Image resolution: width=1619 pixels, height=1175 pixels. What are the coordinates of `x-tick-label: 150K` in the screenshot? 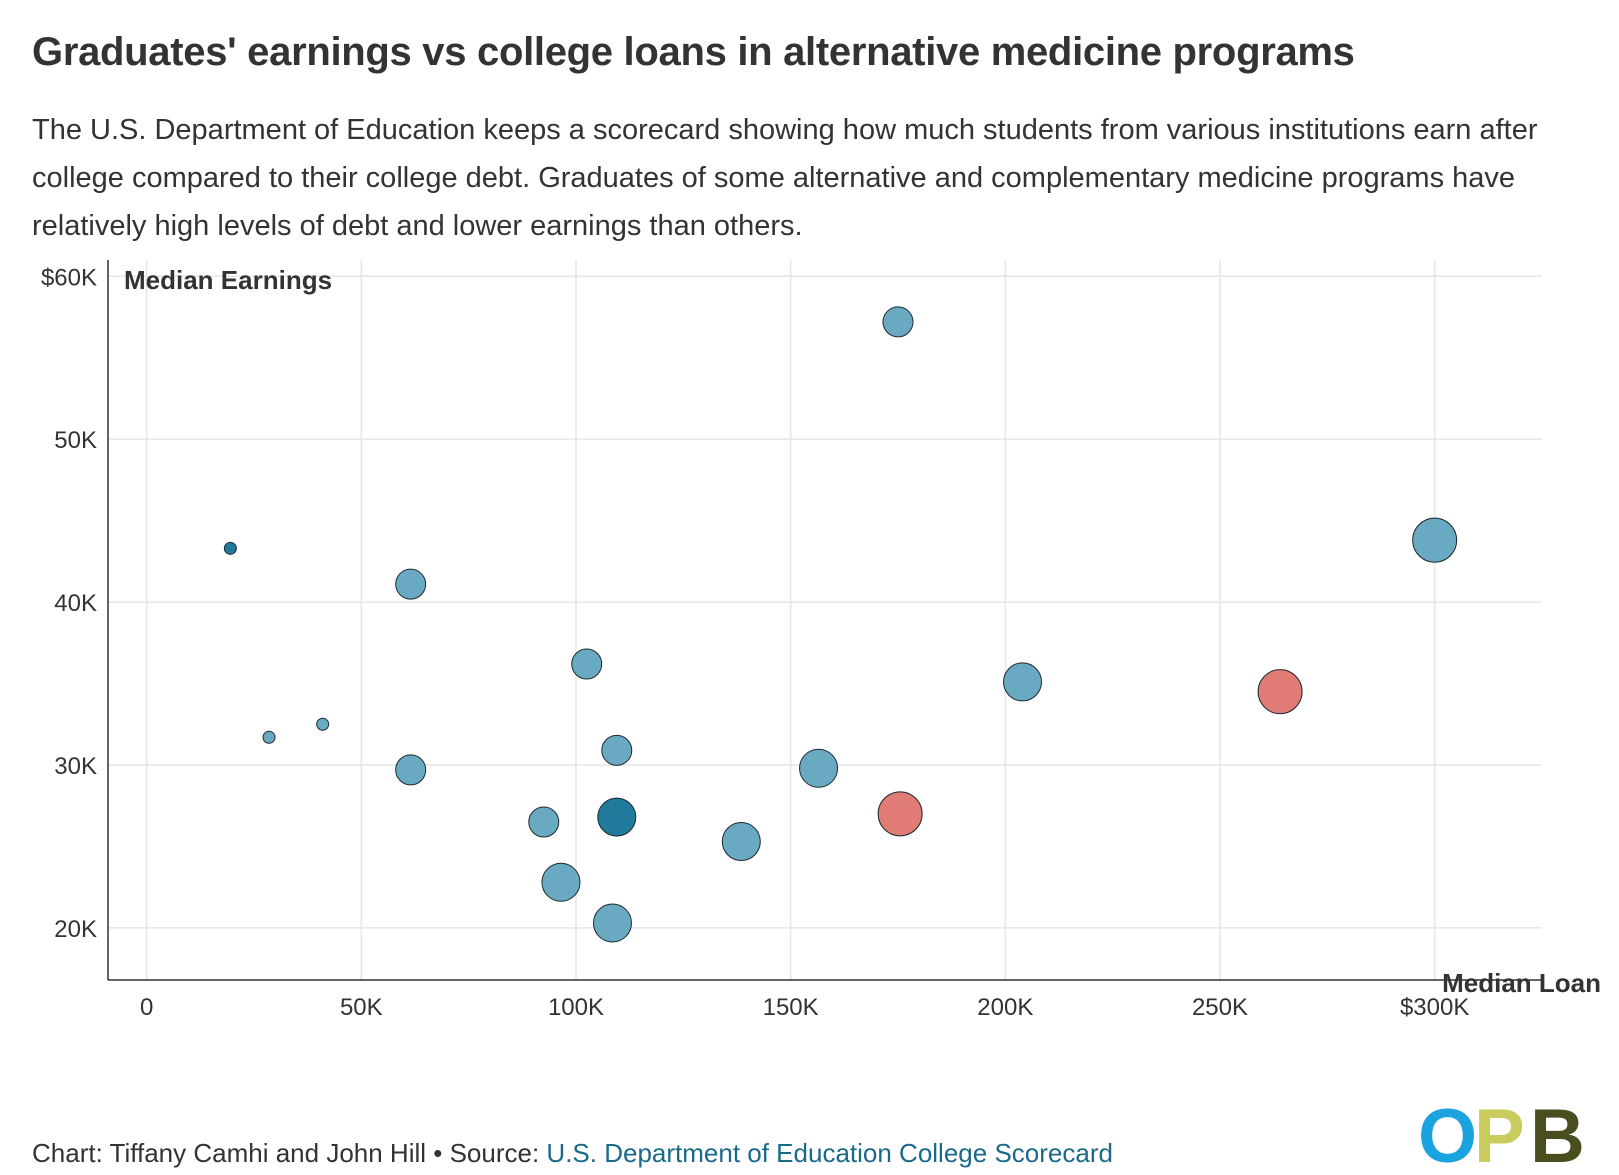 It's located at (791, 1007).